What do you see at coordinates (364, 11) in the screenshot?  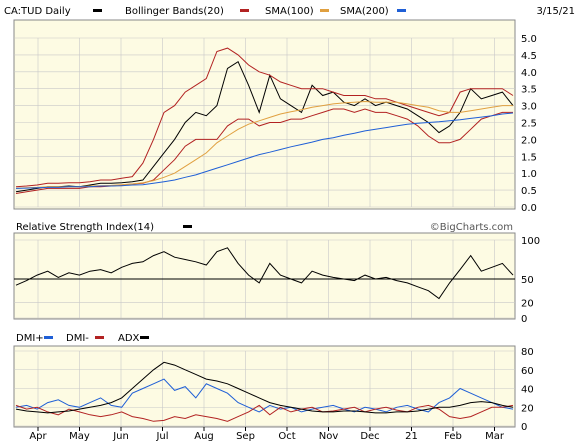 I see `legend-sma200-label: SMA(200)` at bounding box center [364, 11].